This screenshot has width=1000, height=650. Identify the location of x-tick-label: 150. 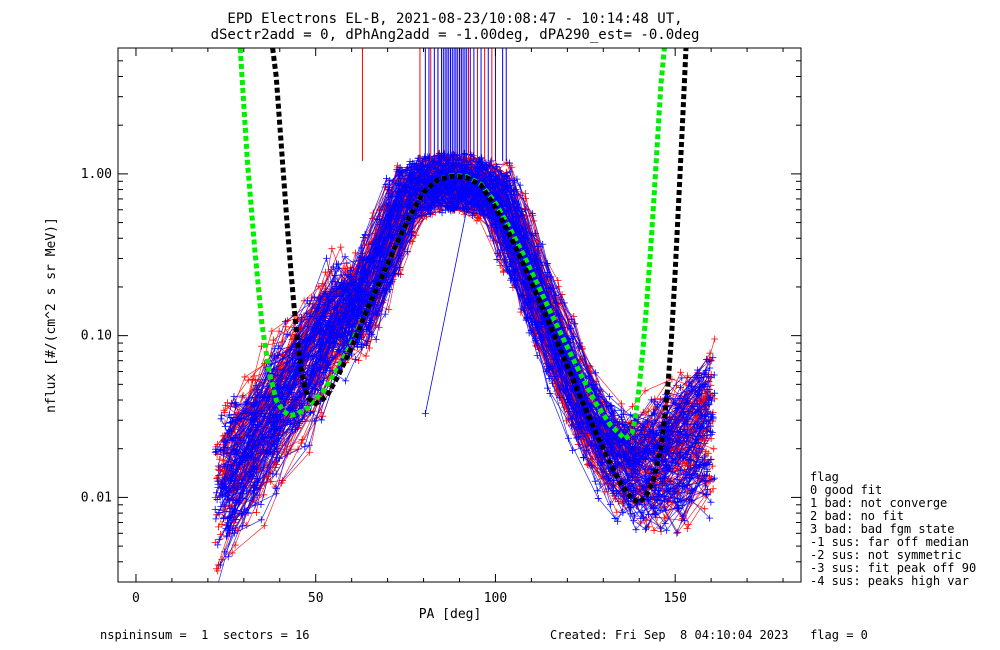
(674, 598).